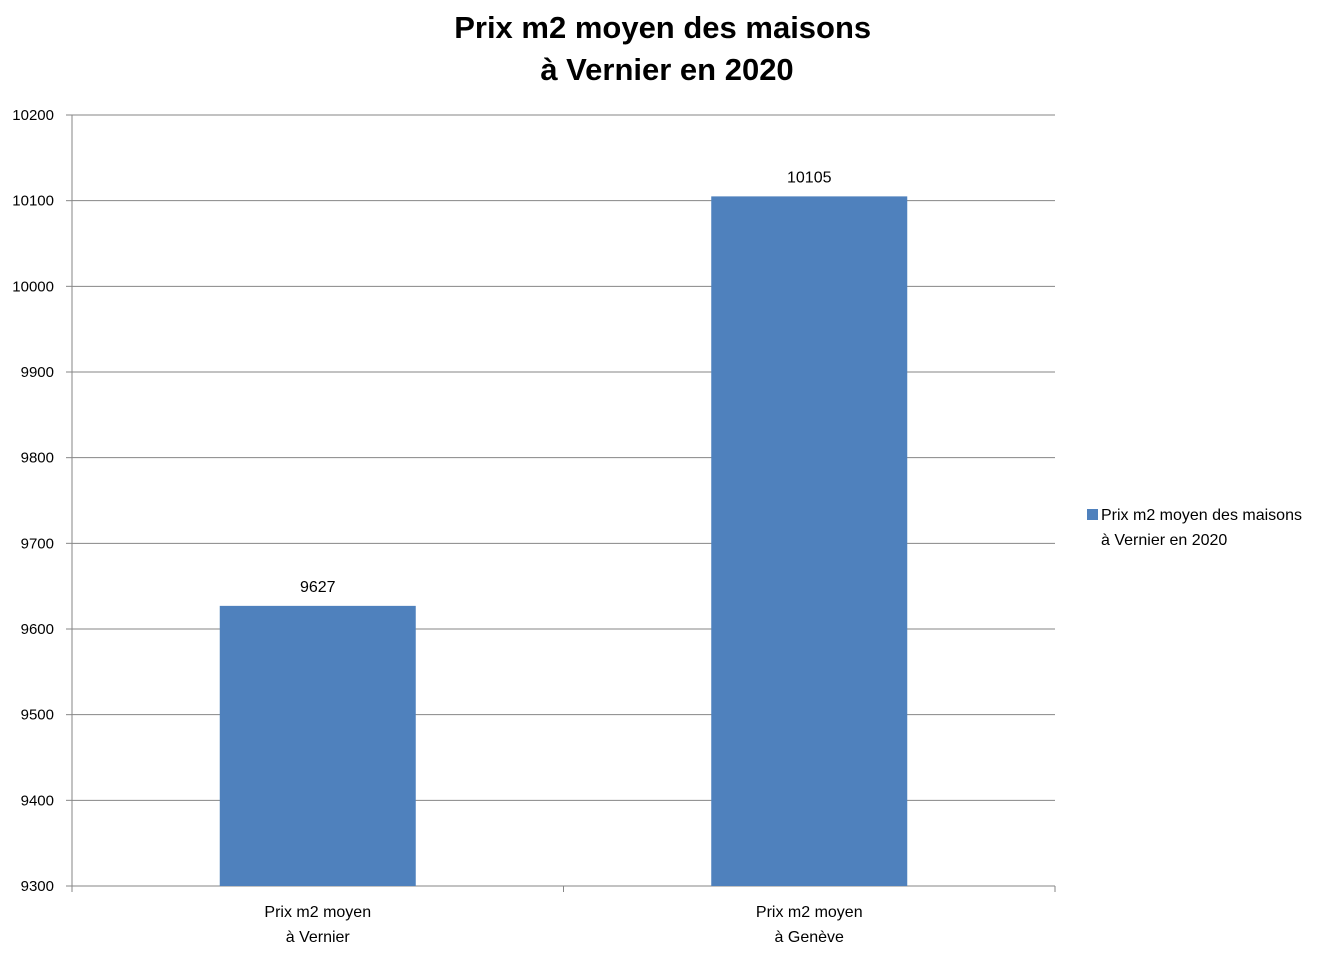 Image resolution: width=1338 pixels, height=961 pixels. Describe the element at coordinates (37, 629) in the screenshot. I see `y-tick-label: 9600` at that location.